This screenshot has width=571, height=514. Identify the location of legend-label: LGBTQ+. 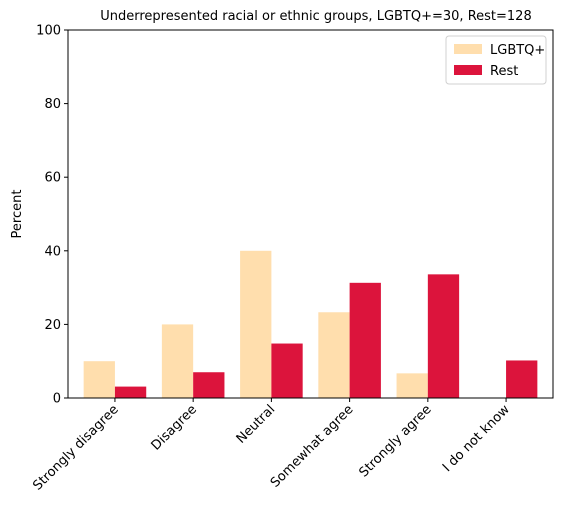
(517, 50).